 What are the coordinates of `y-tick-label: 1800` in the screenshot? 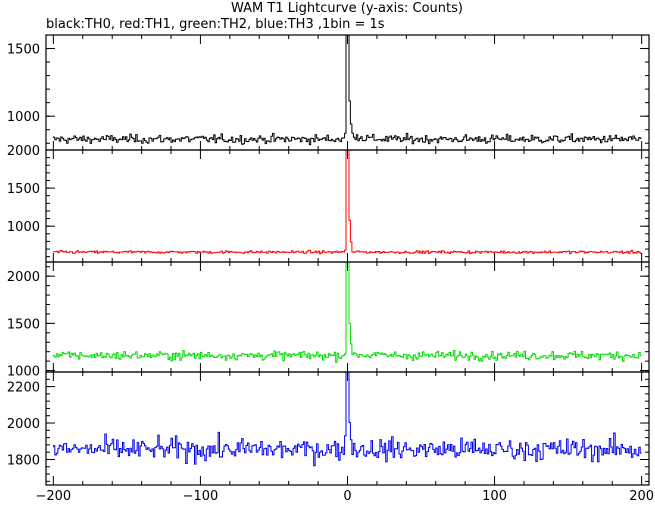 It's located at (23, 460).